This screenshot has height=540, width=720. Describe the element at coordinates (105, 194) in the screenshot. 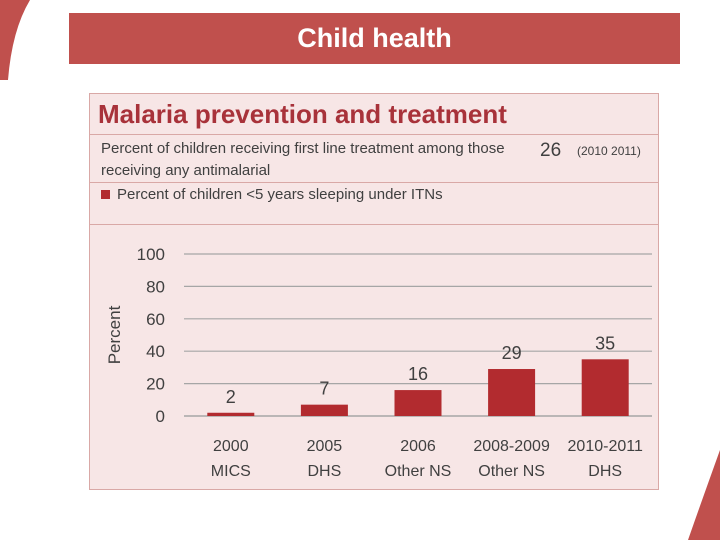

I see `legend-swatch` at that location.